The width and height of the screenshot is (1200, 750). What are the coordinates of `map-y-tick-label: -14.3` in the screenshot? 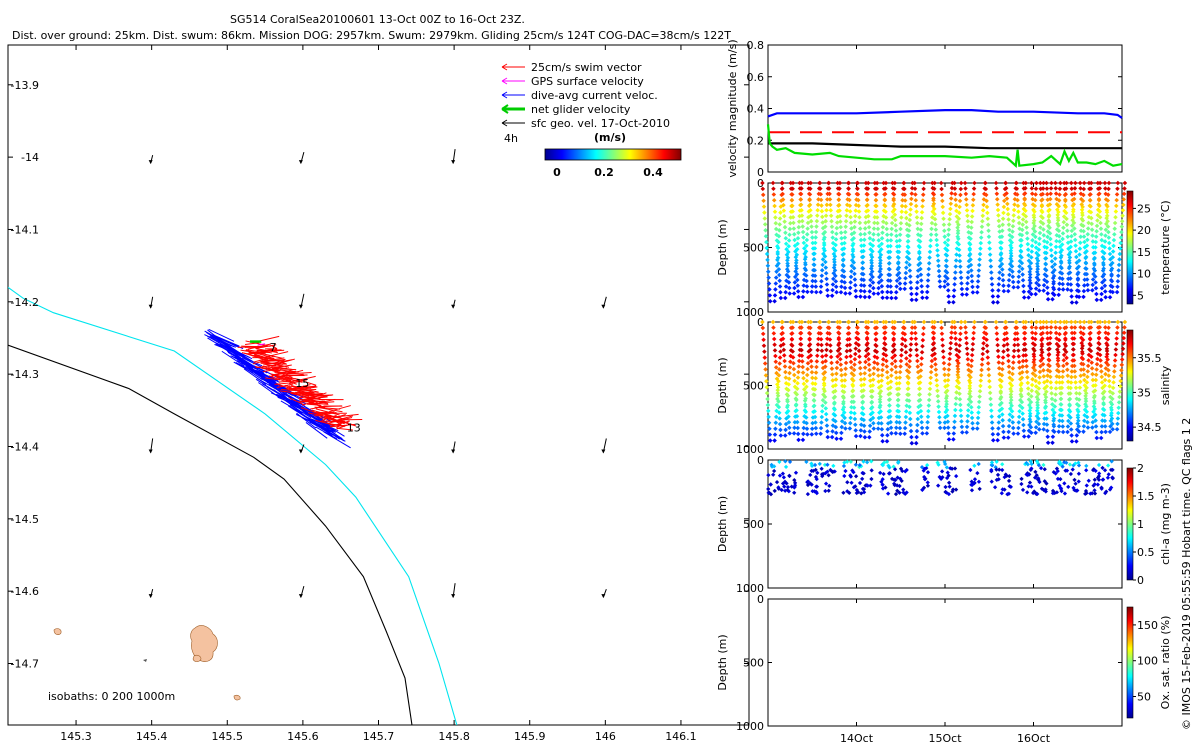 It's located at (25, 374).